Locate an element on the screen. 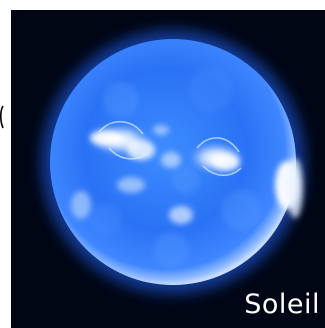 The image size is (325, 328). left-edge-mark is located at coordinates (2, 117).